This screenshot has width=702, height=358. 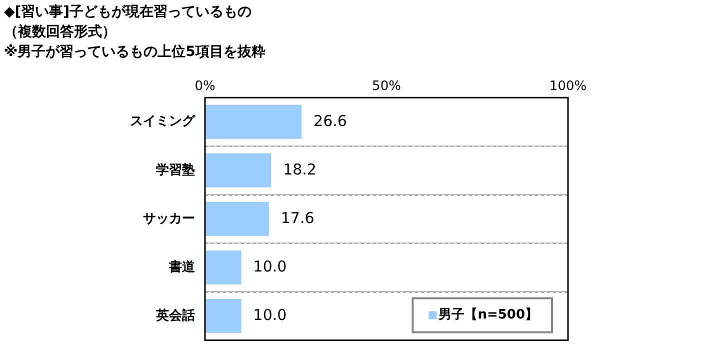 I want to click on text: 17.6, so click(x=297, y=217).